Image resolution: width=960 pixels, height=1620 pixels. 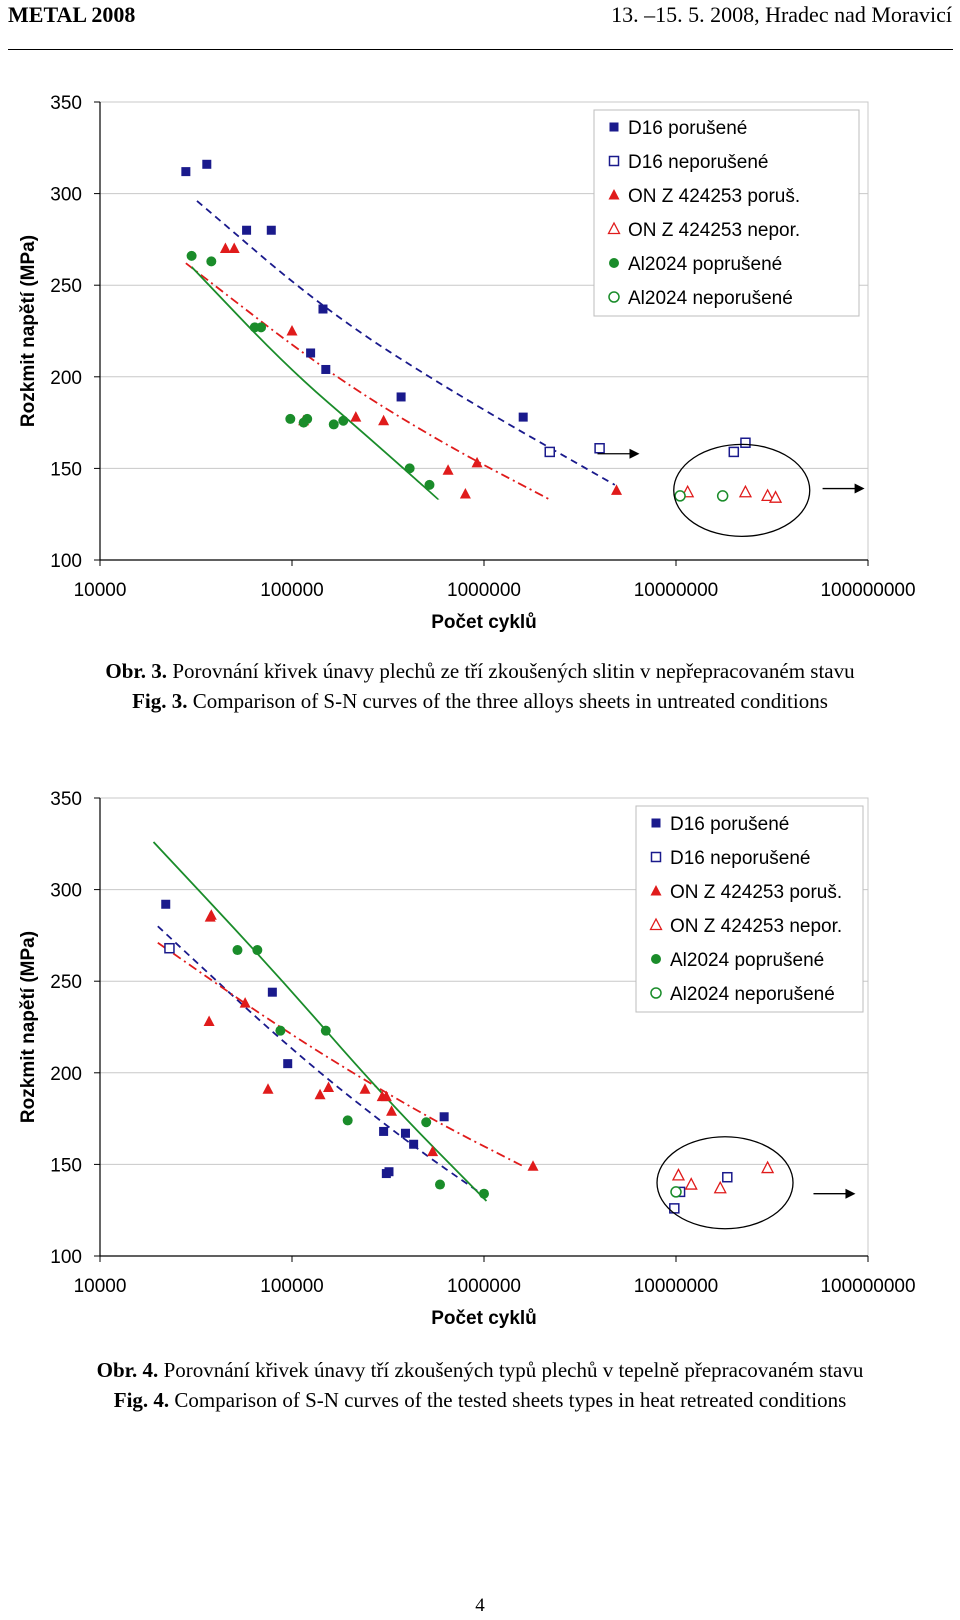 I want to click on x-tick-label: 100000000, so click(x=867, y=1286).